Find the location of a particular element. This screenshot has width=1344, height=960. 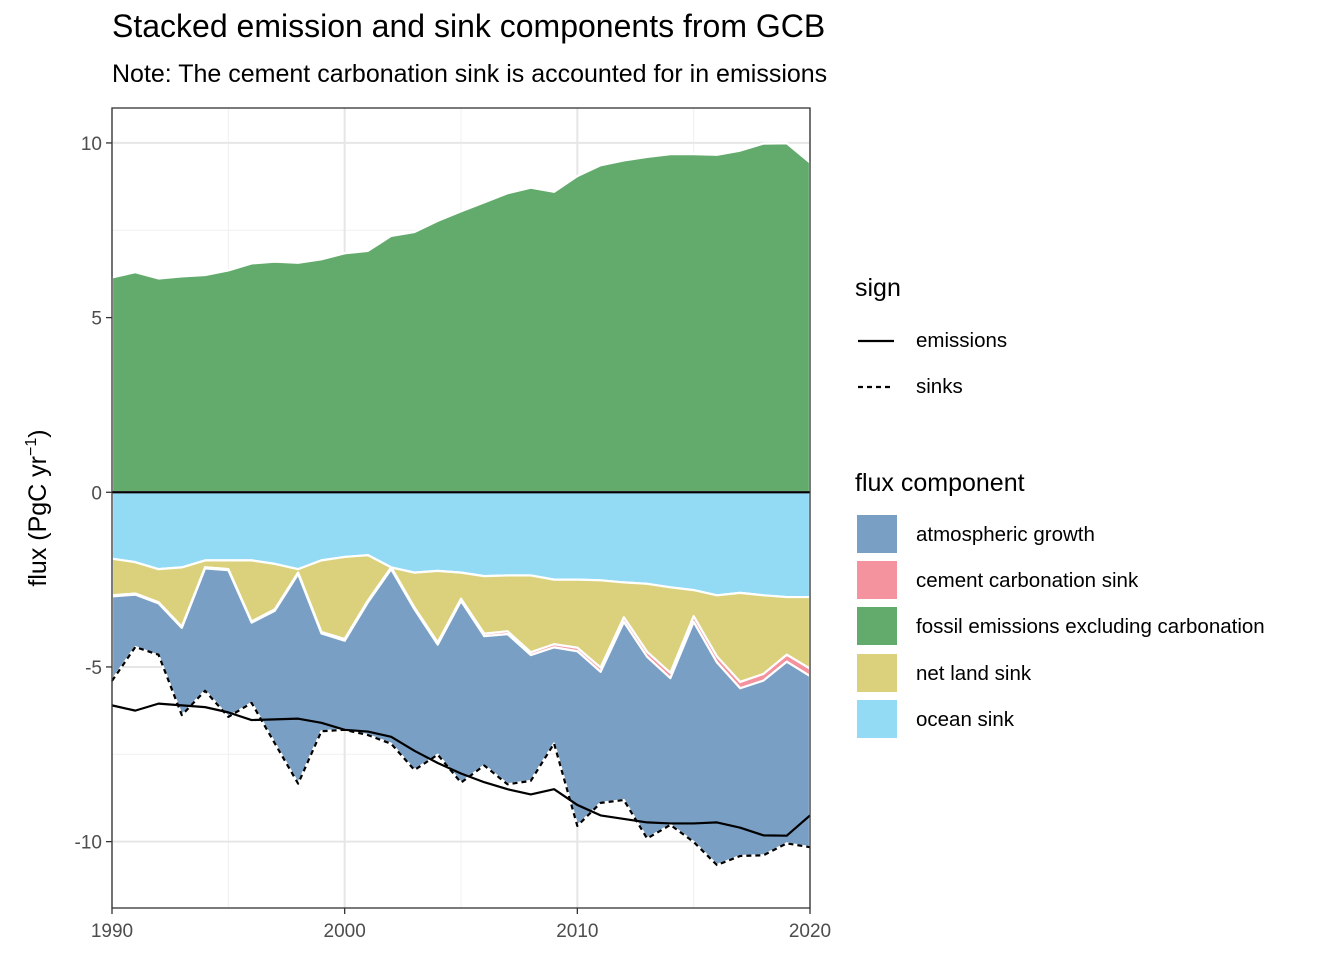

x-tick-label: 2020 is located at coordinates (810, 931).